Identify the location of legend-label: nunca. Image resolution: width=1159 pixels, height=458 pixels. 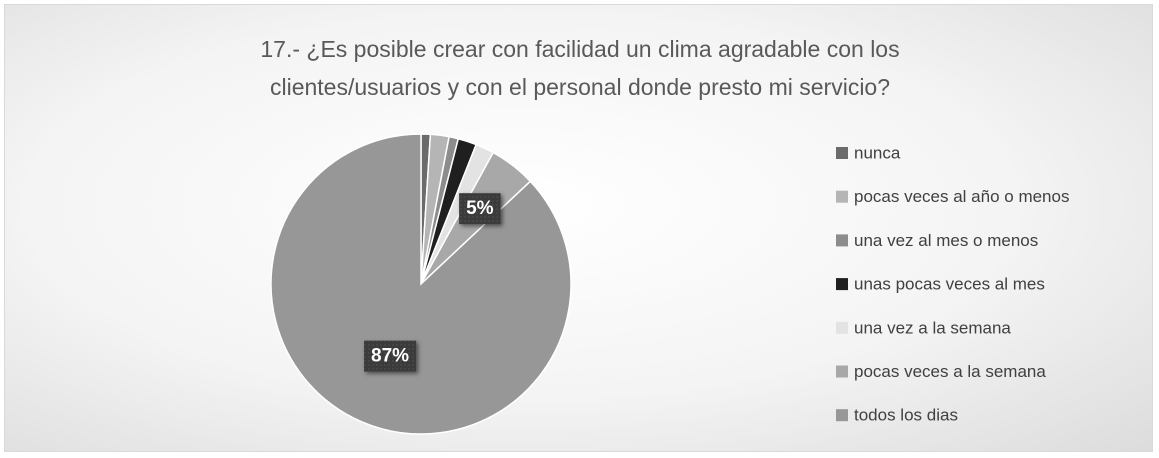
(877, 152).